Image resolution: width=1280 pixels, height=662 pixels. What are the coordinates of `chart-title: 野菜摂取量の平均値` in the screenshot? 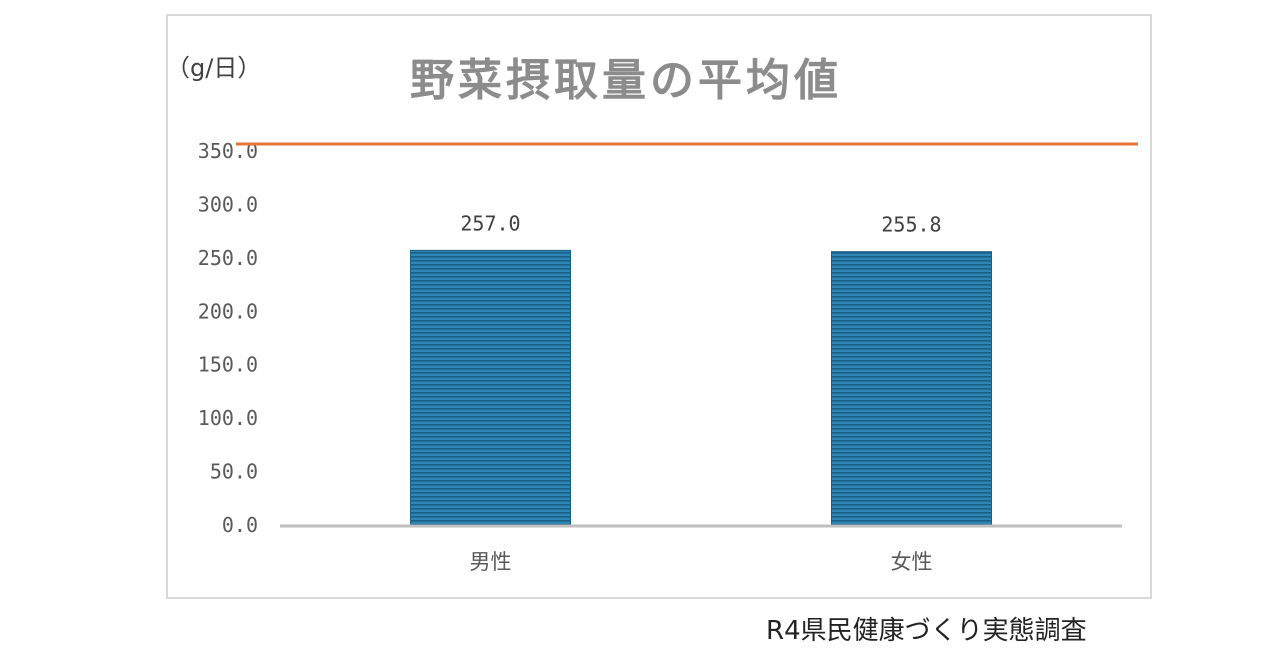 It's located at (626, 80).